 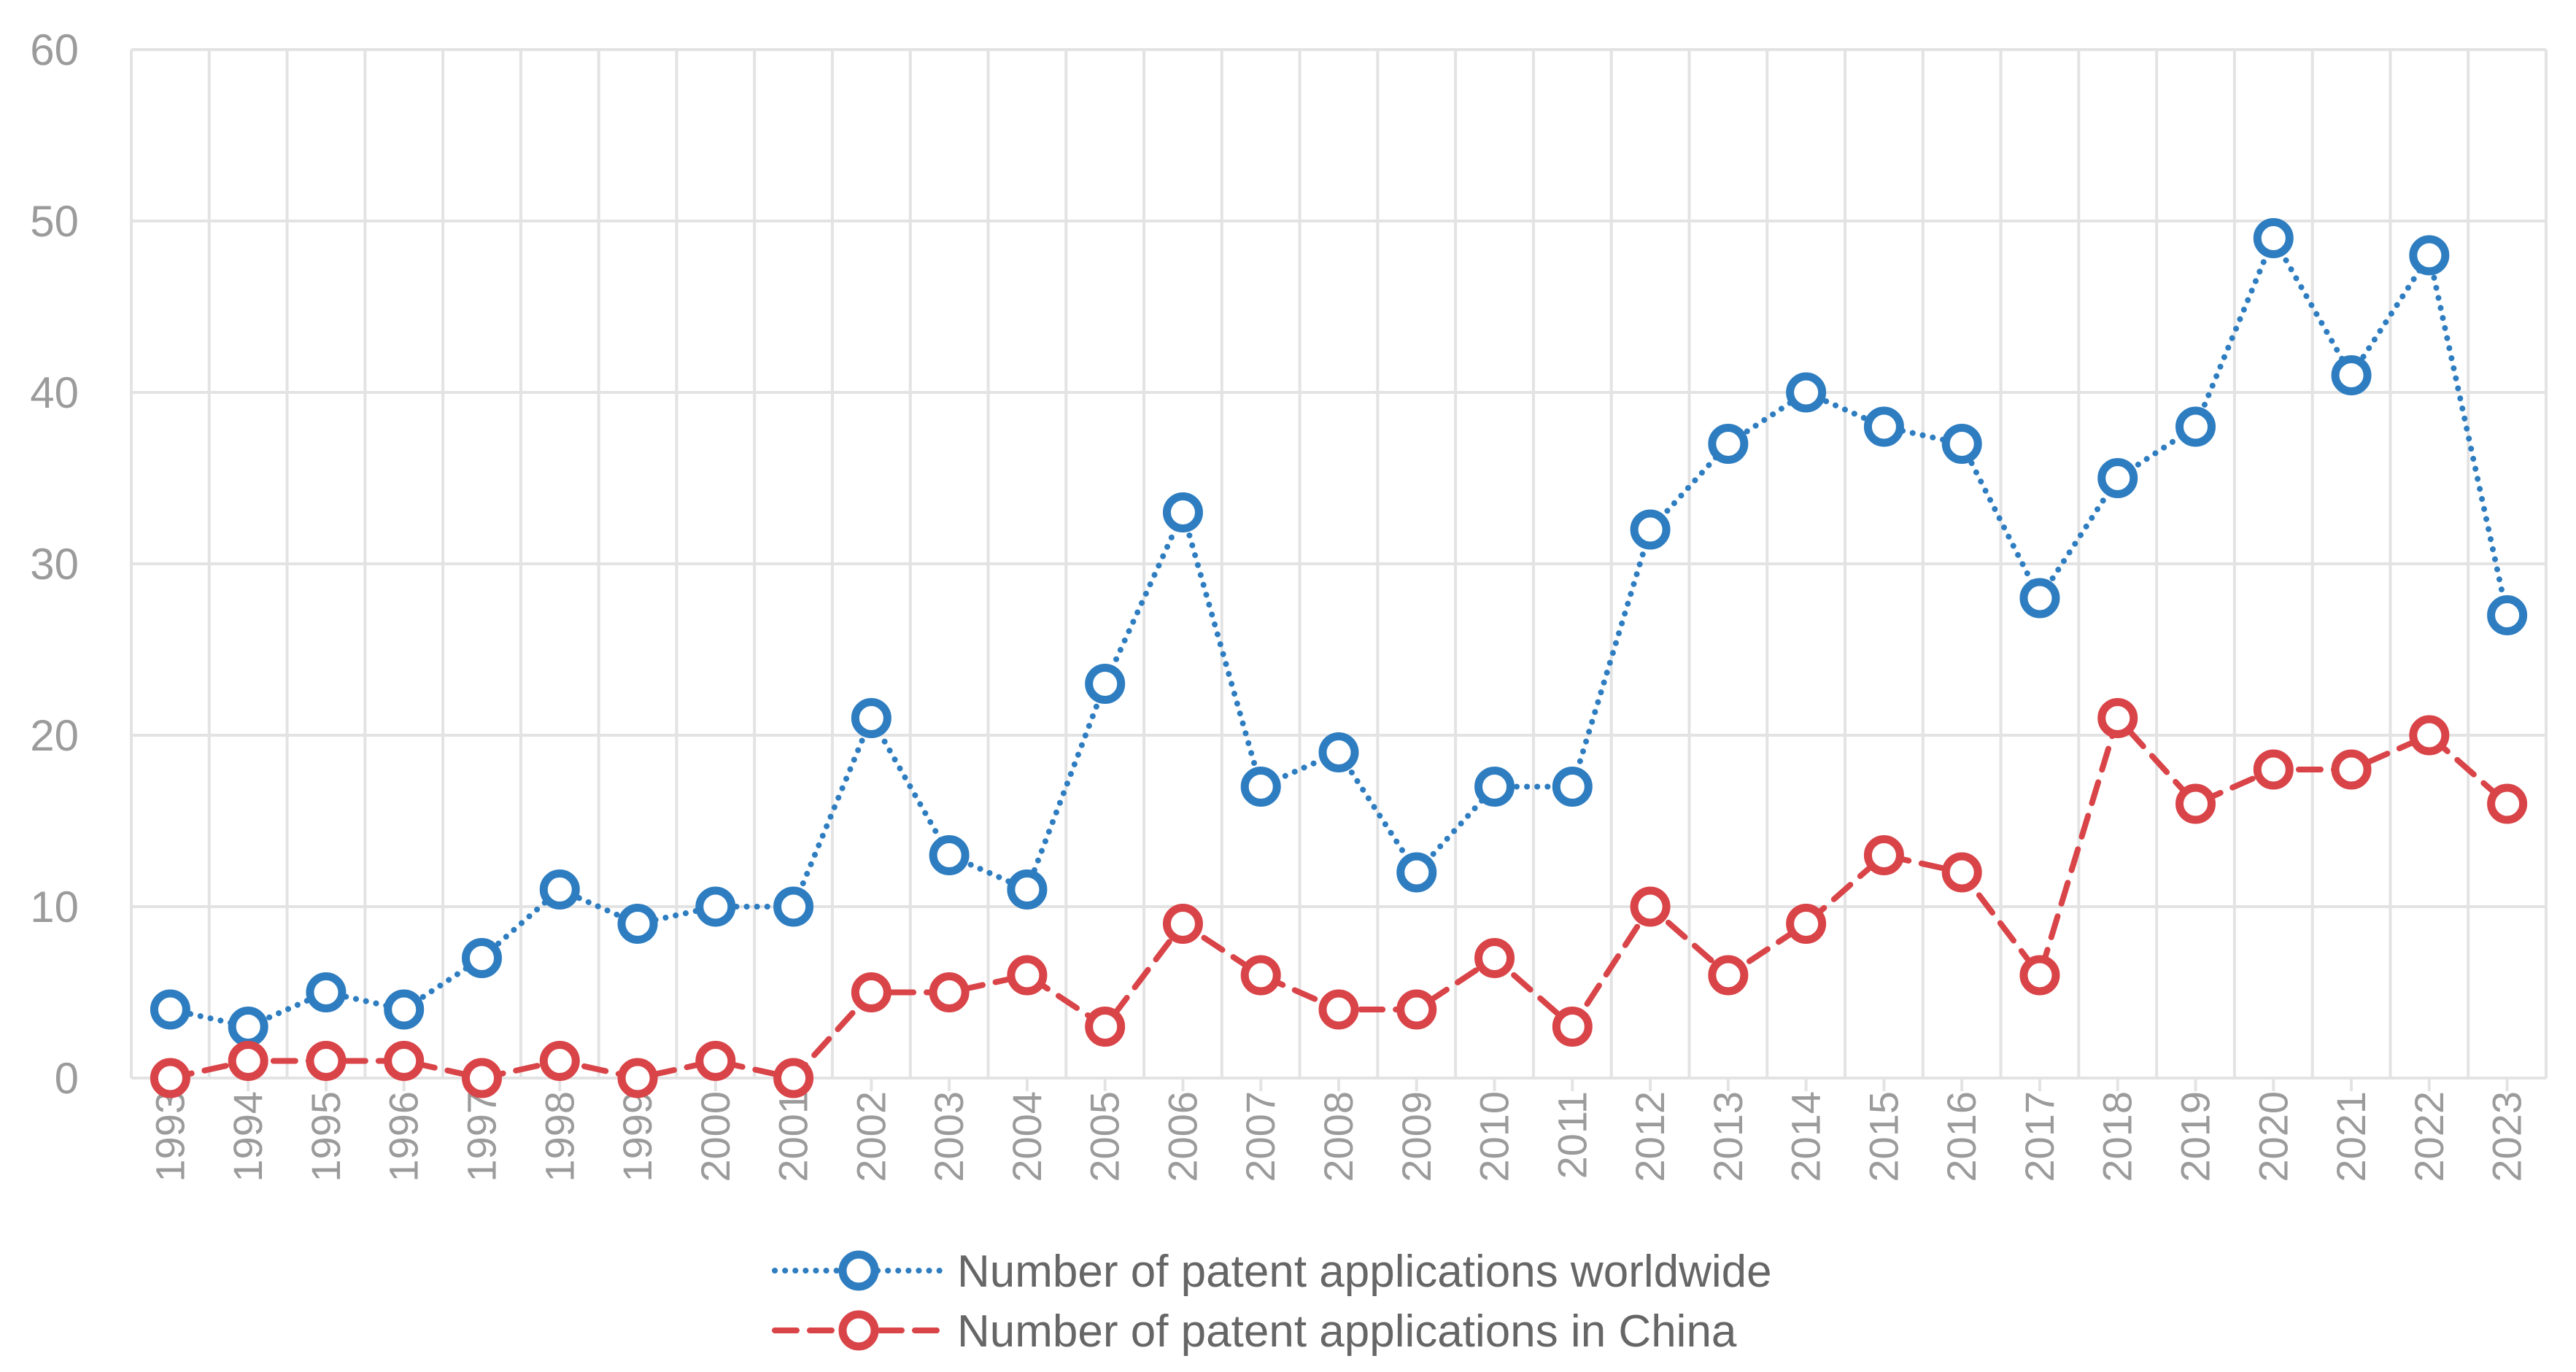 I want to click on legend-marker-china, so click(x=858, y=1330).